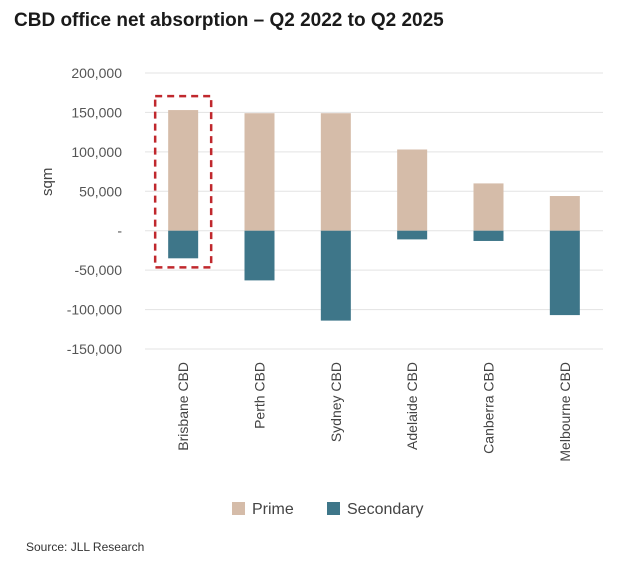 Image resolution: width=624 pixels, height=561 pixels. I want to click on y-tick-label: -, so click(119, 231).